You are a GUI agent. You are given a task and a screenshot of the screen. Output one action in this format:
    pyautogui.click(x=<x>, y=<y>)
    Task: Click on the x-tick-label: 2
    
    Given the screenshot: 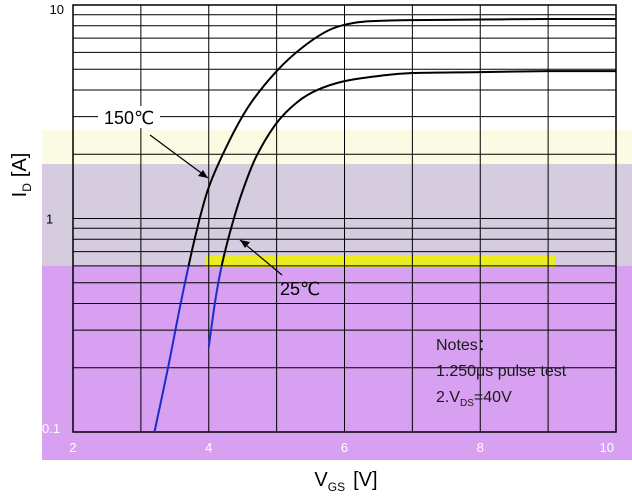 What is the action you would take?
    pyautogui.click(x=72, y=447)
    